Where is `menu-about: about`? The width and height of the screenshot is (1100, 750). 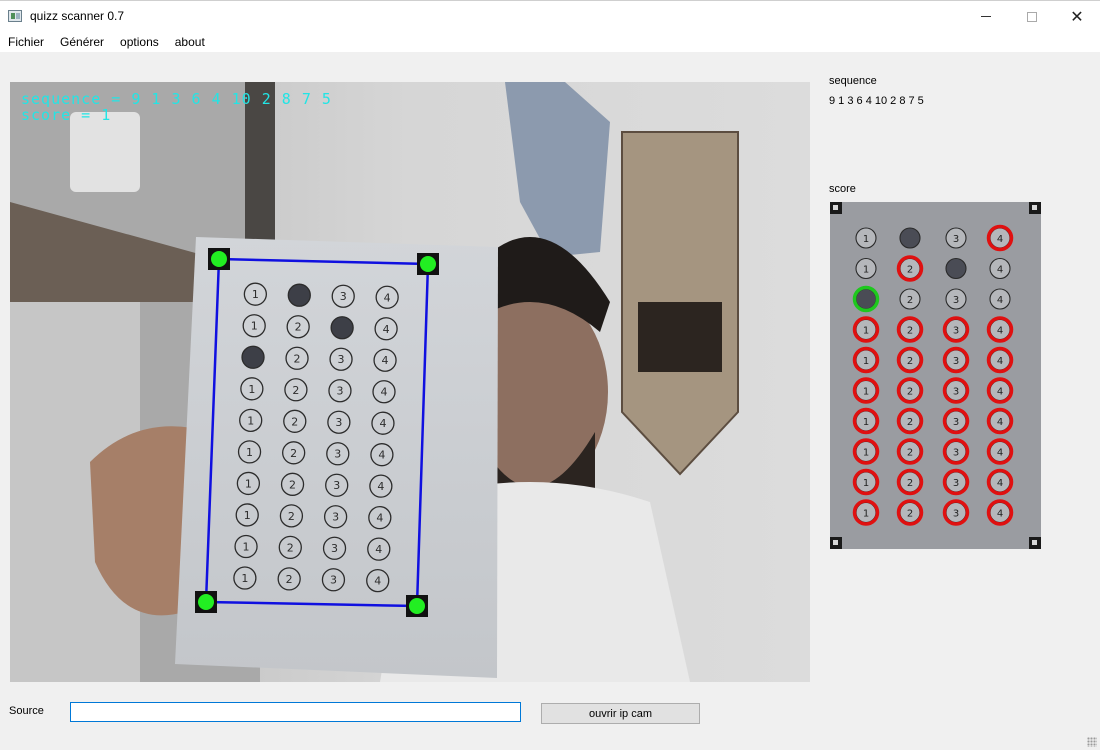 menu-about: about is located at coordinates (189, 42).